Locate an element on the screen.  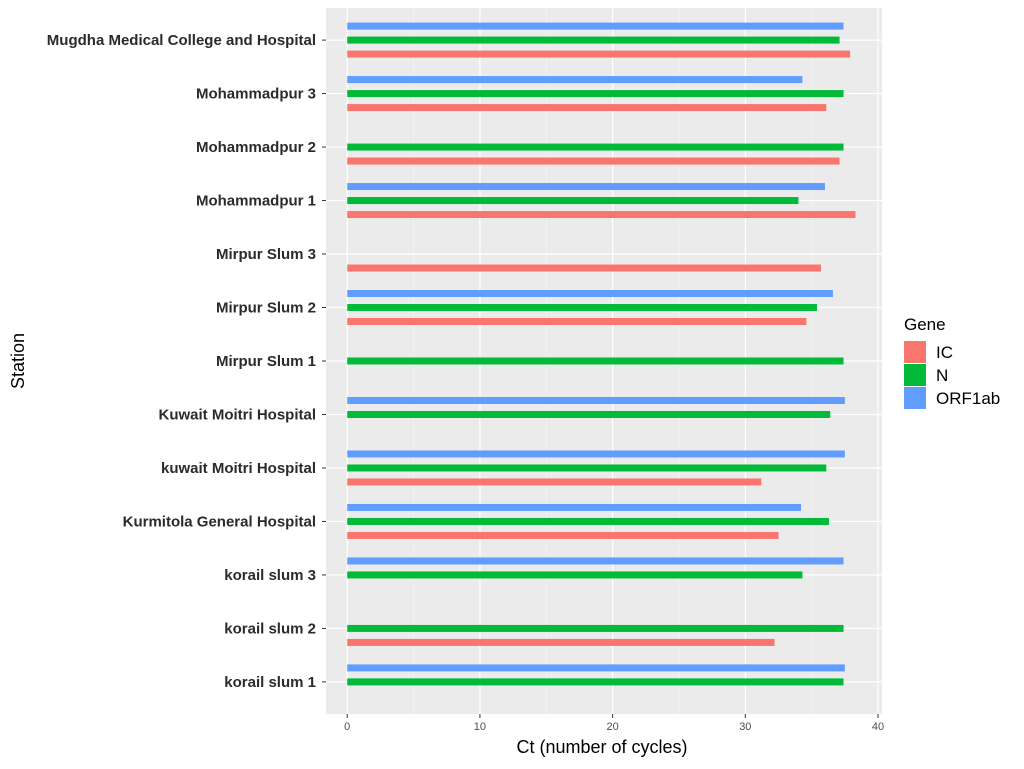
y-tick-label: korail slum 1 is located at coordinates (270, 682).